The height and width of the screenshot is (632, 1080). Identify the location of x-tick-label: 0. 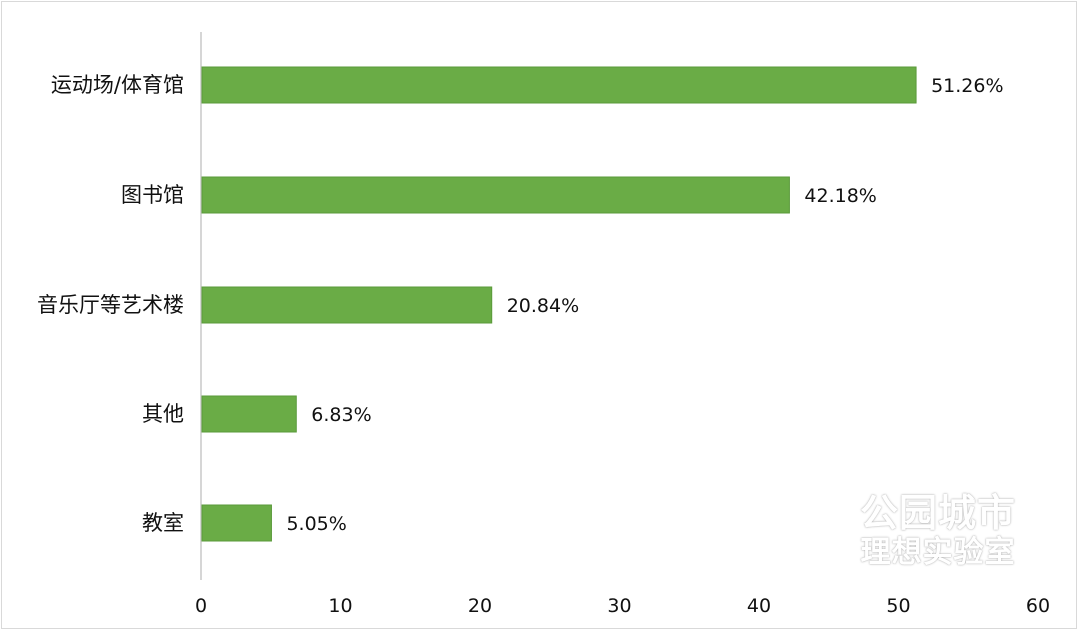
(201, 606).